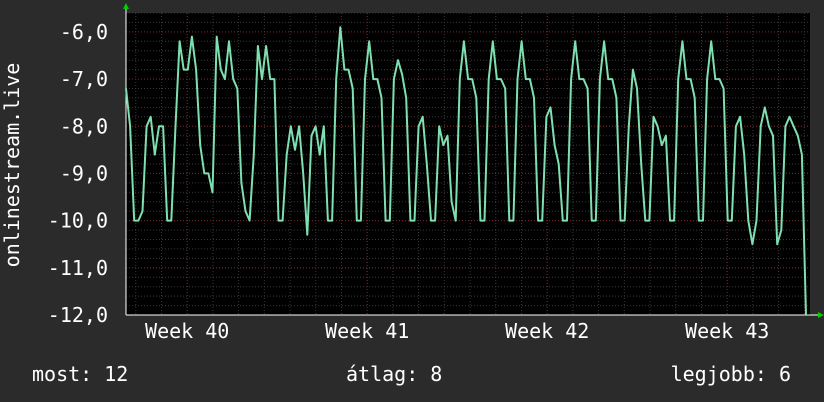 This screenshot has width=824, height=402. What do you see at coordinates (78, 268) in the screenshot?
I see `y-tick-label: -11,0` at bounding box center [78, 268].